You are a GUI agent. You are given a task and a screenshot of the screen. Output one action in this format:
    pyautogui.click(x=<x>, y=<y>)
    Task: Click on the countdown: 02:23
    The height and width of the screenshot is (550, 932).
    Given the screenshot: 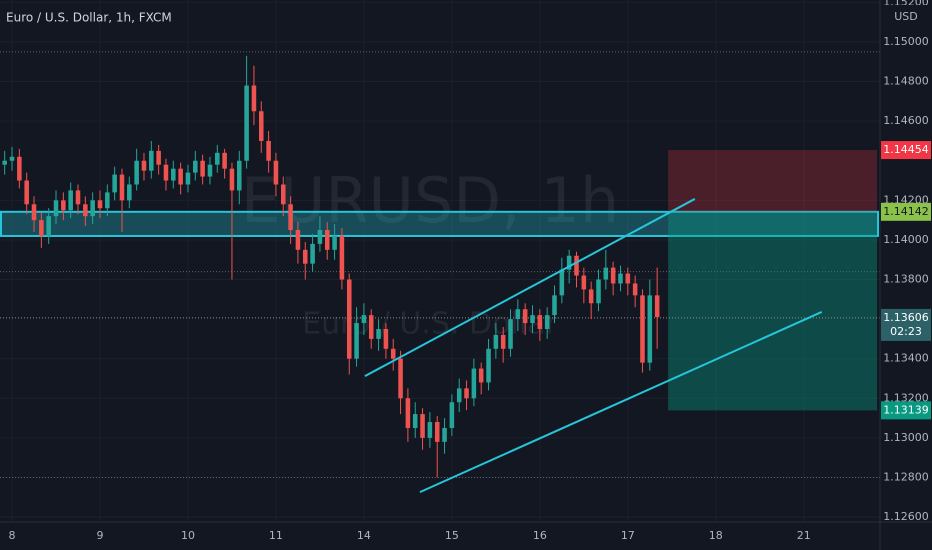 What is the action you would take?
    pyautogui.click(x=906, y=331)
    